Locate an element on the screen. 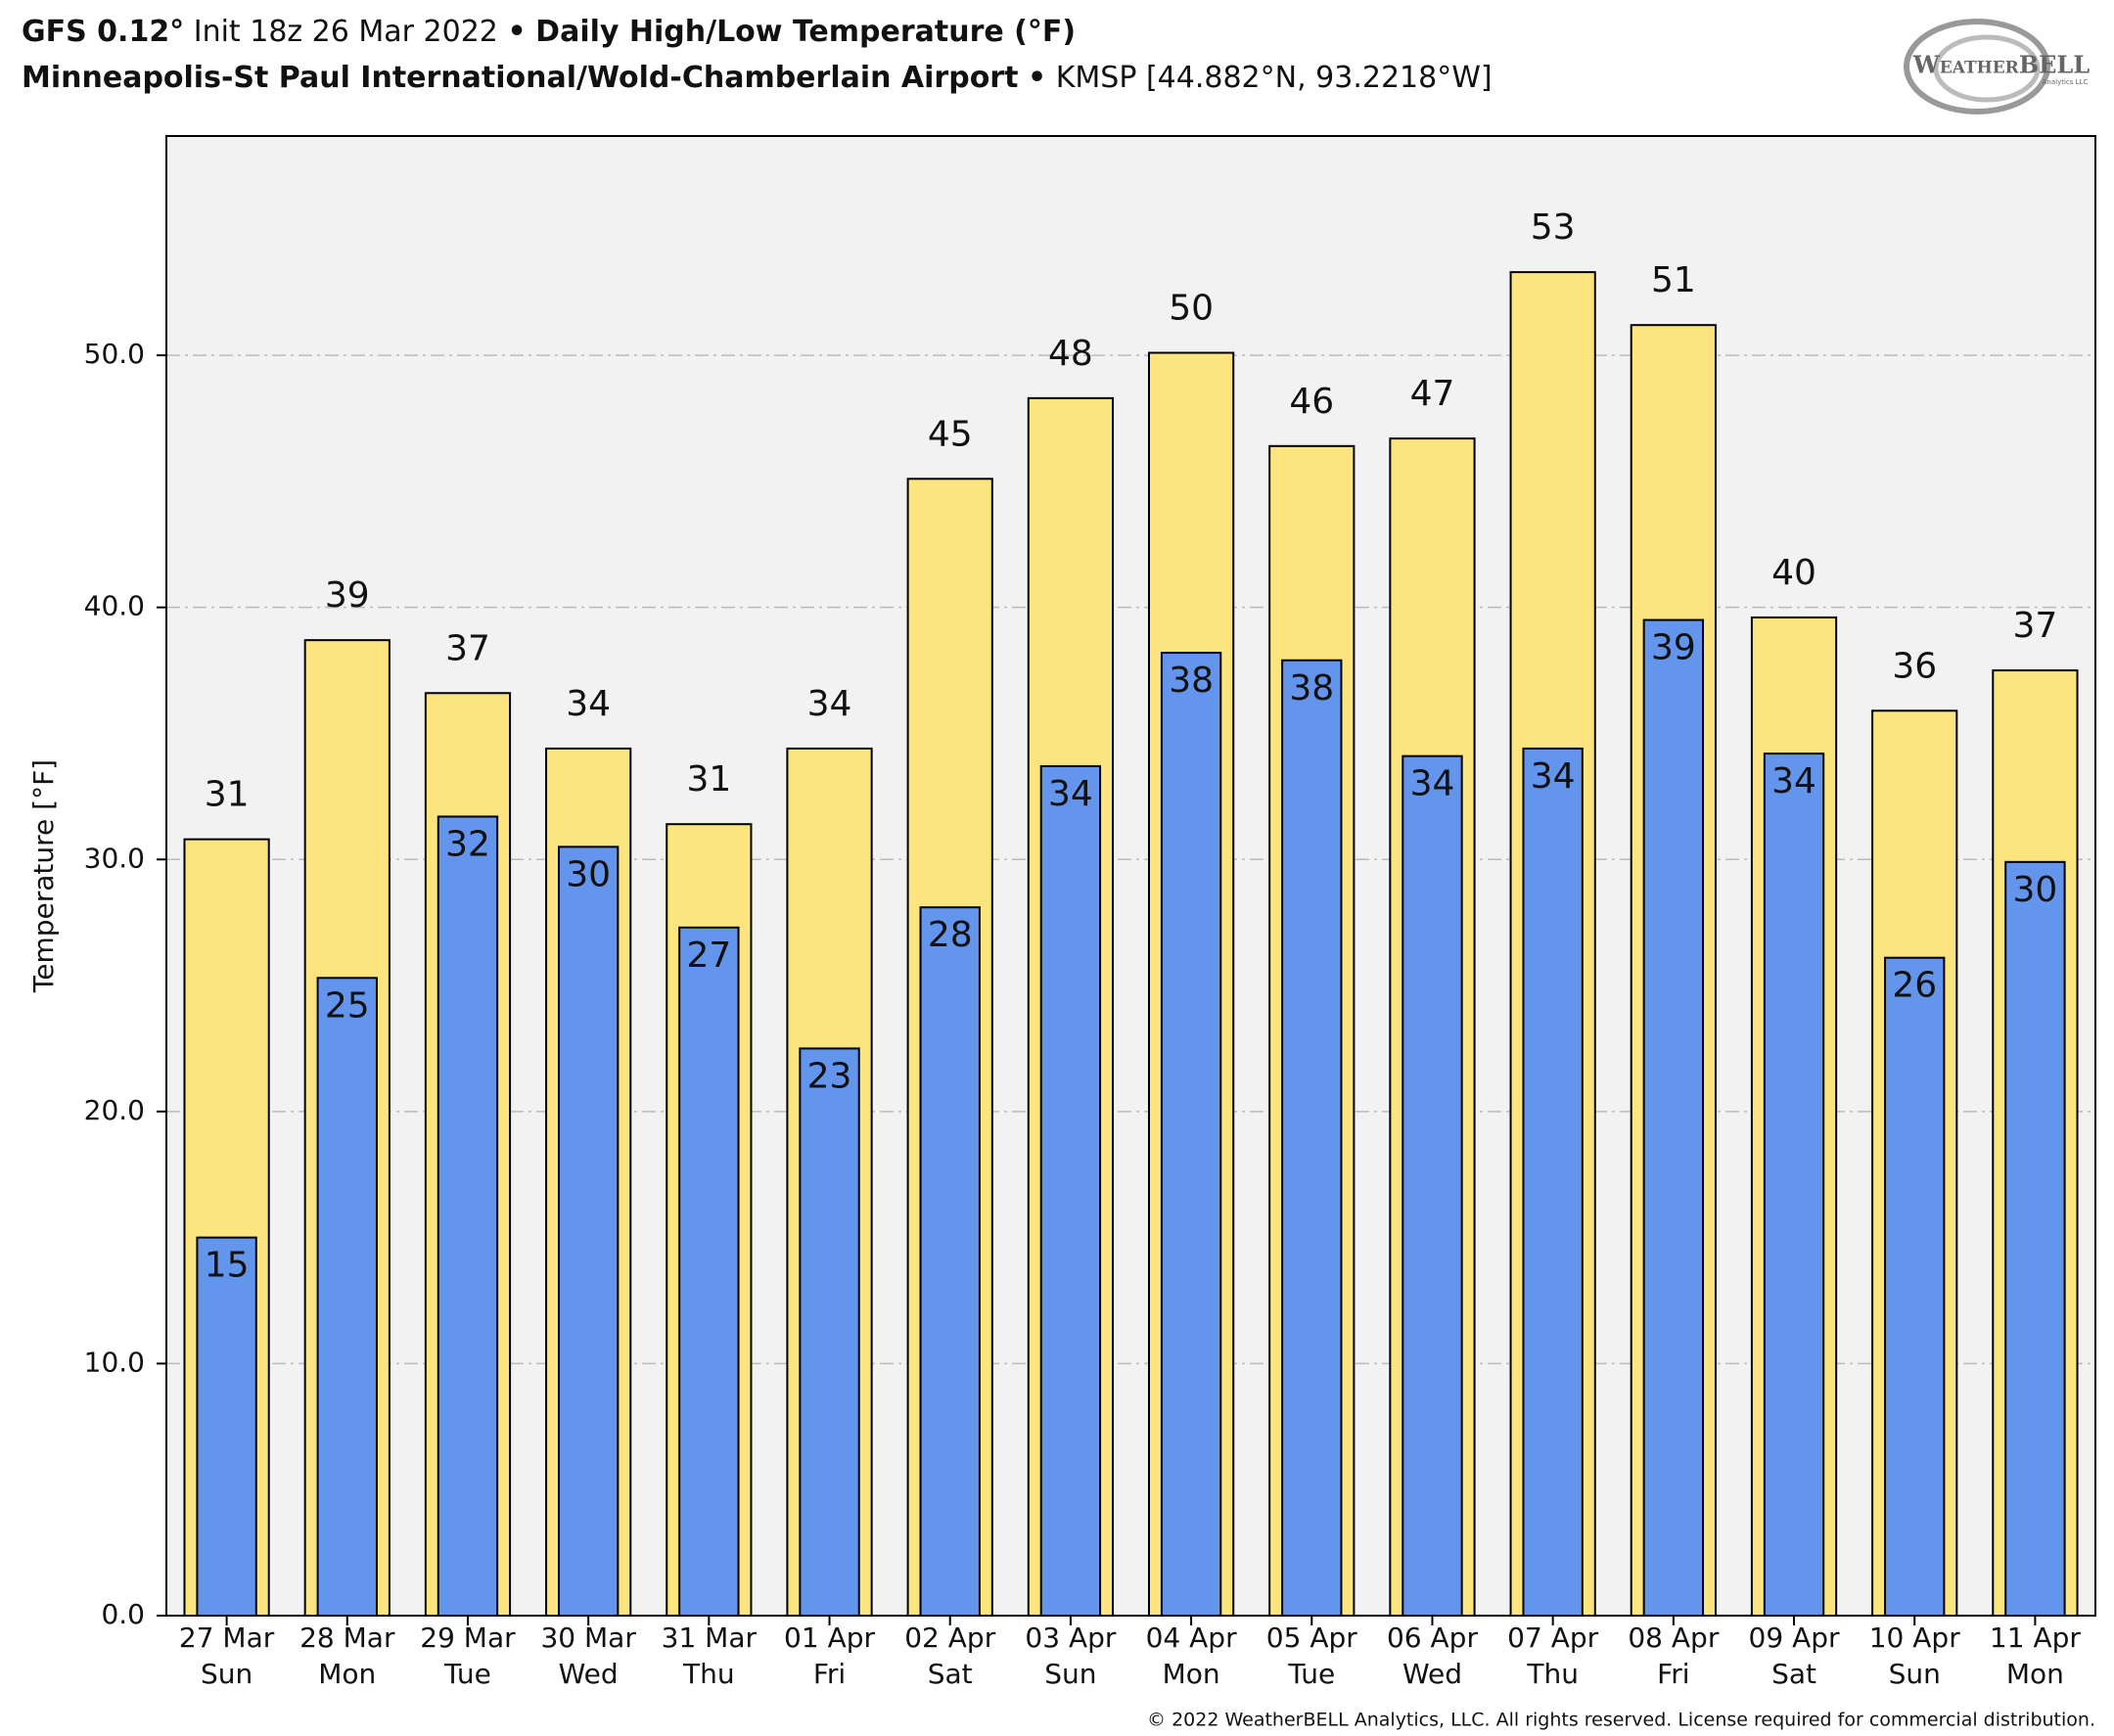 The width and height of the screenshot is (2114, 1736). x-tick-label: 04 Apr is located at coordinates (1192, 1638).